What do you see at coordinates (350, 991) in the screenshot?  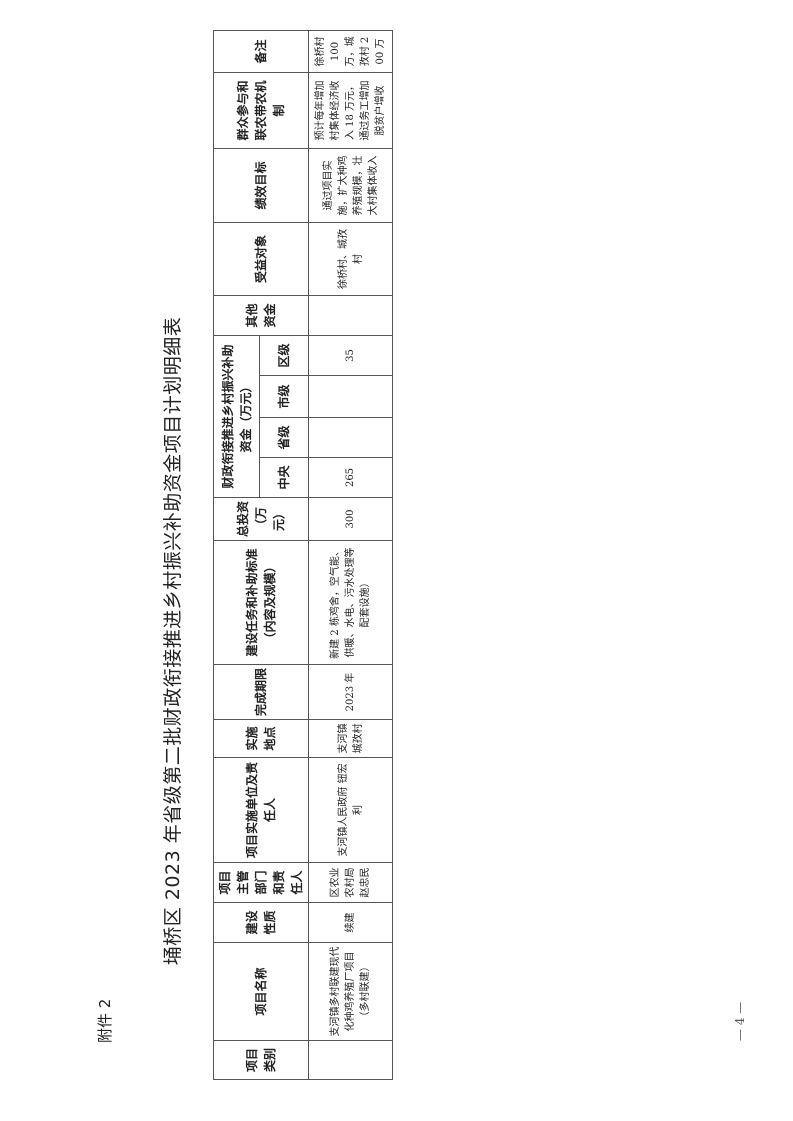 I see `cell-name: 支河镇多村联建现代化种鸡养殖厂项目（多村联建）` at bounding box center [350, 991].